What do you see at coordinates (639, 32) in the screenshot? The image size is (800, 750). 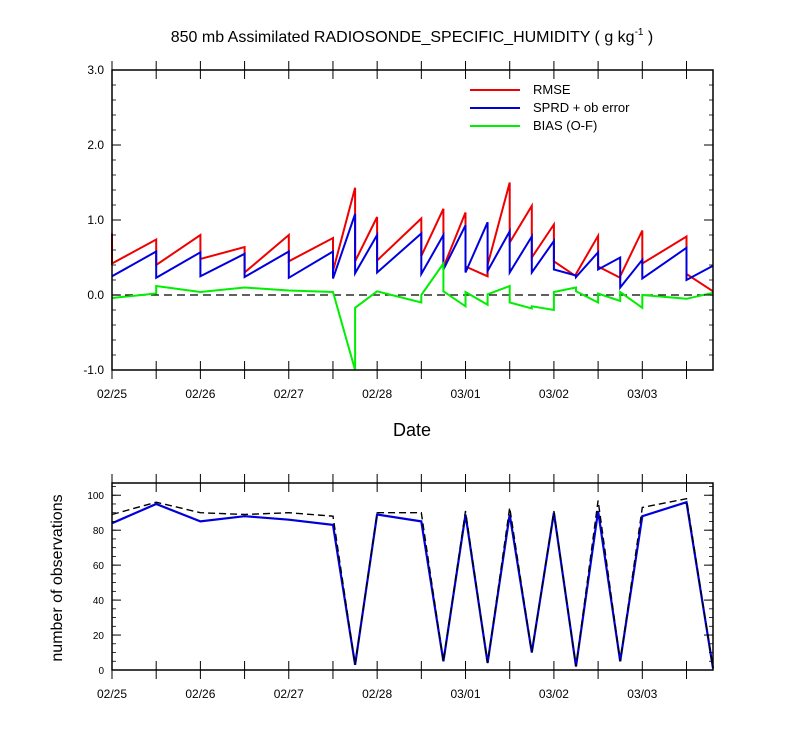 I see `chart-title-superscript: -1` at bounding box center [639, 32].